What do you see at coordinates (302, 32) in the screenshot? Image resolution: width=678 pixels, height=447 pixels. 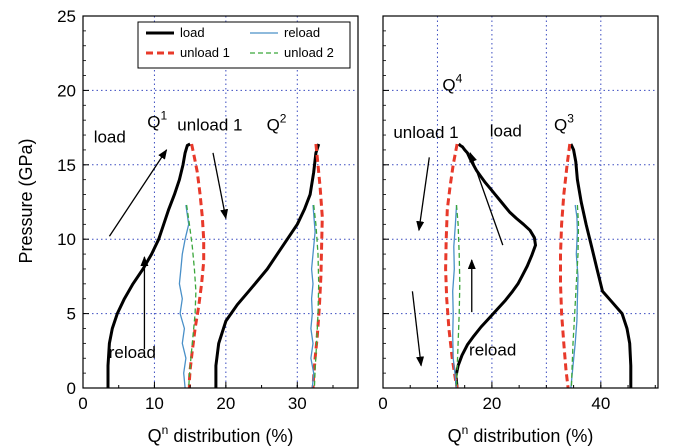 I see `legend-label-reload: reload` at bounding box center [302, 32].